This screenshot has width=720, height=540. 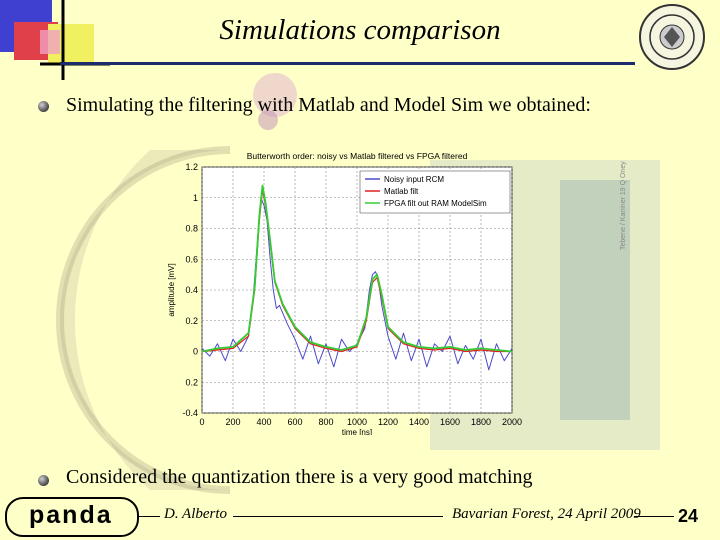 What do you see at coordinates (546, 514) in the screenshot?
I see `footer-event: Bavarian Forest, 24 April 2009` at bounding box center [546, 514].